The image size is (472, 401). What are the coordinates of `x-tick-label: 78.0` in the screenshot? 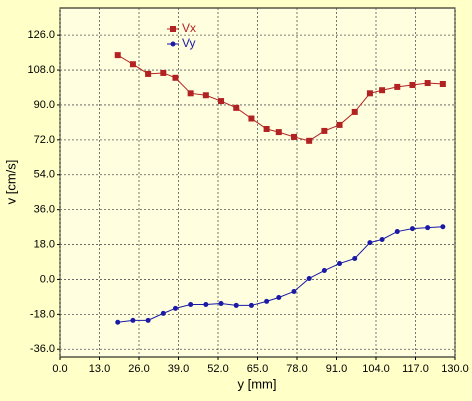 It's located at (296, 369).